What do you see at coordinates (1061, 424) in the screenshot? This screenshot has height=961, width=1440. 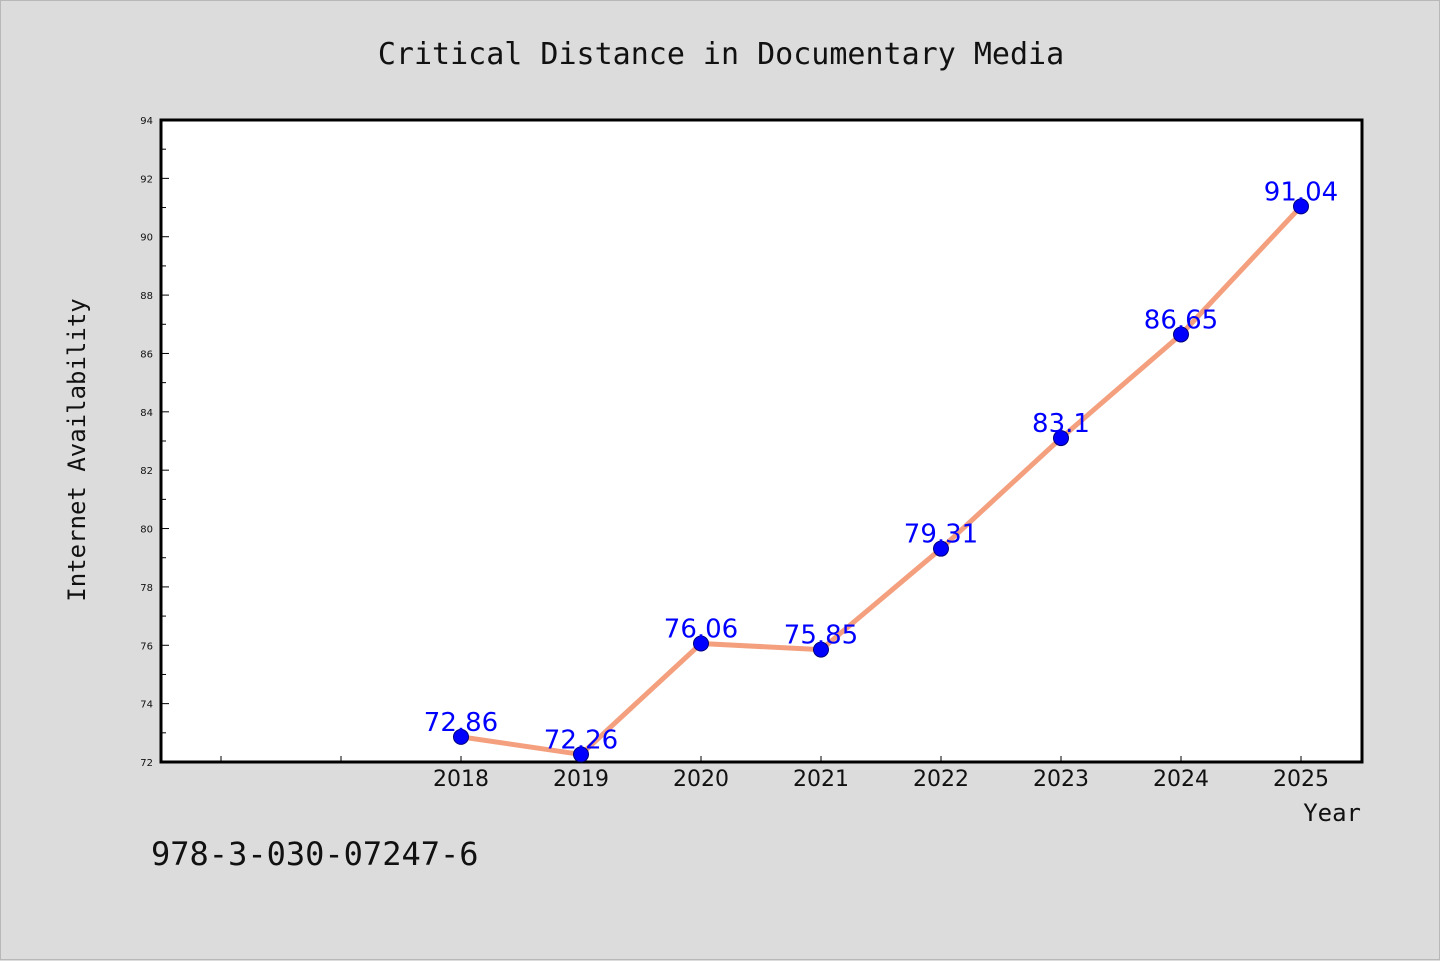 I see `data-label: 83.1` at bounding box center [1061, 424].